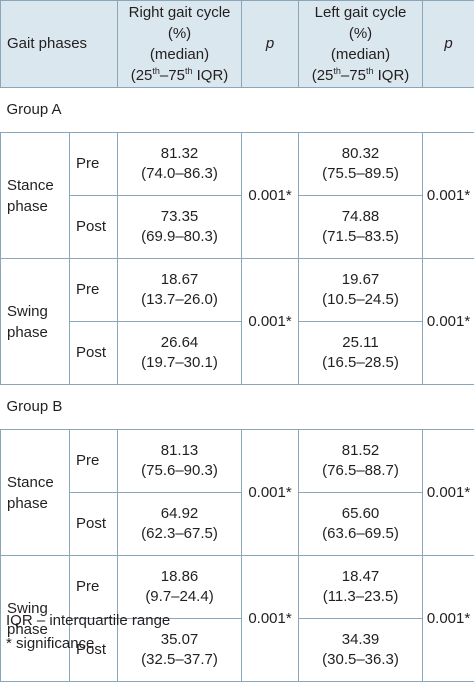 Image resolution: width=474 pixels, height=682 pixels. What do you see at coordinates (180, 353) in the screenshot?
I see `right-value: 26.64(19.7–30.1)` at bounding box center [180, 353].